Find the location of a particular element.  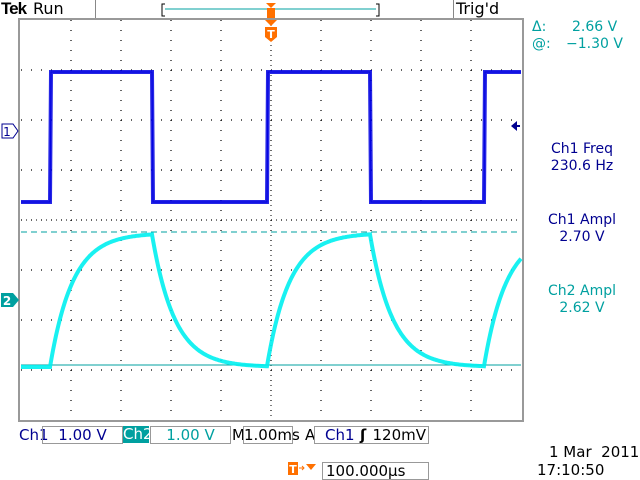

ch1-ground-marker is located at coordinates (10, 131).